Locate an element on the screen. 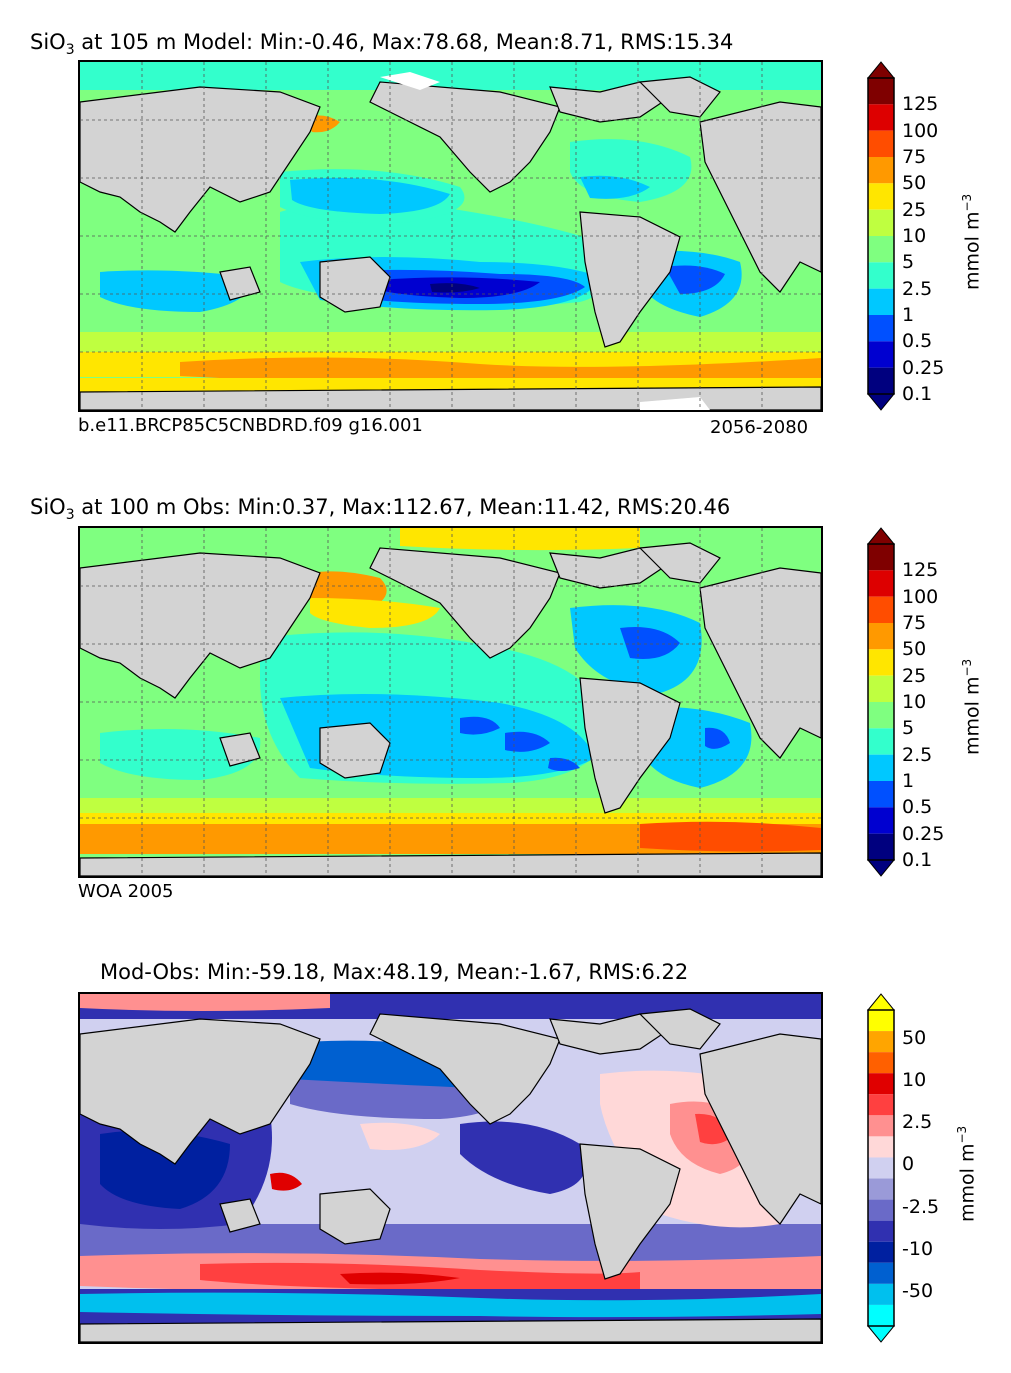  panel1-unit-exp: −3 is located at coordinates (967, 202).